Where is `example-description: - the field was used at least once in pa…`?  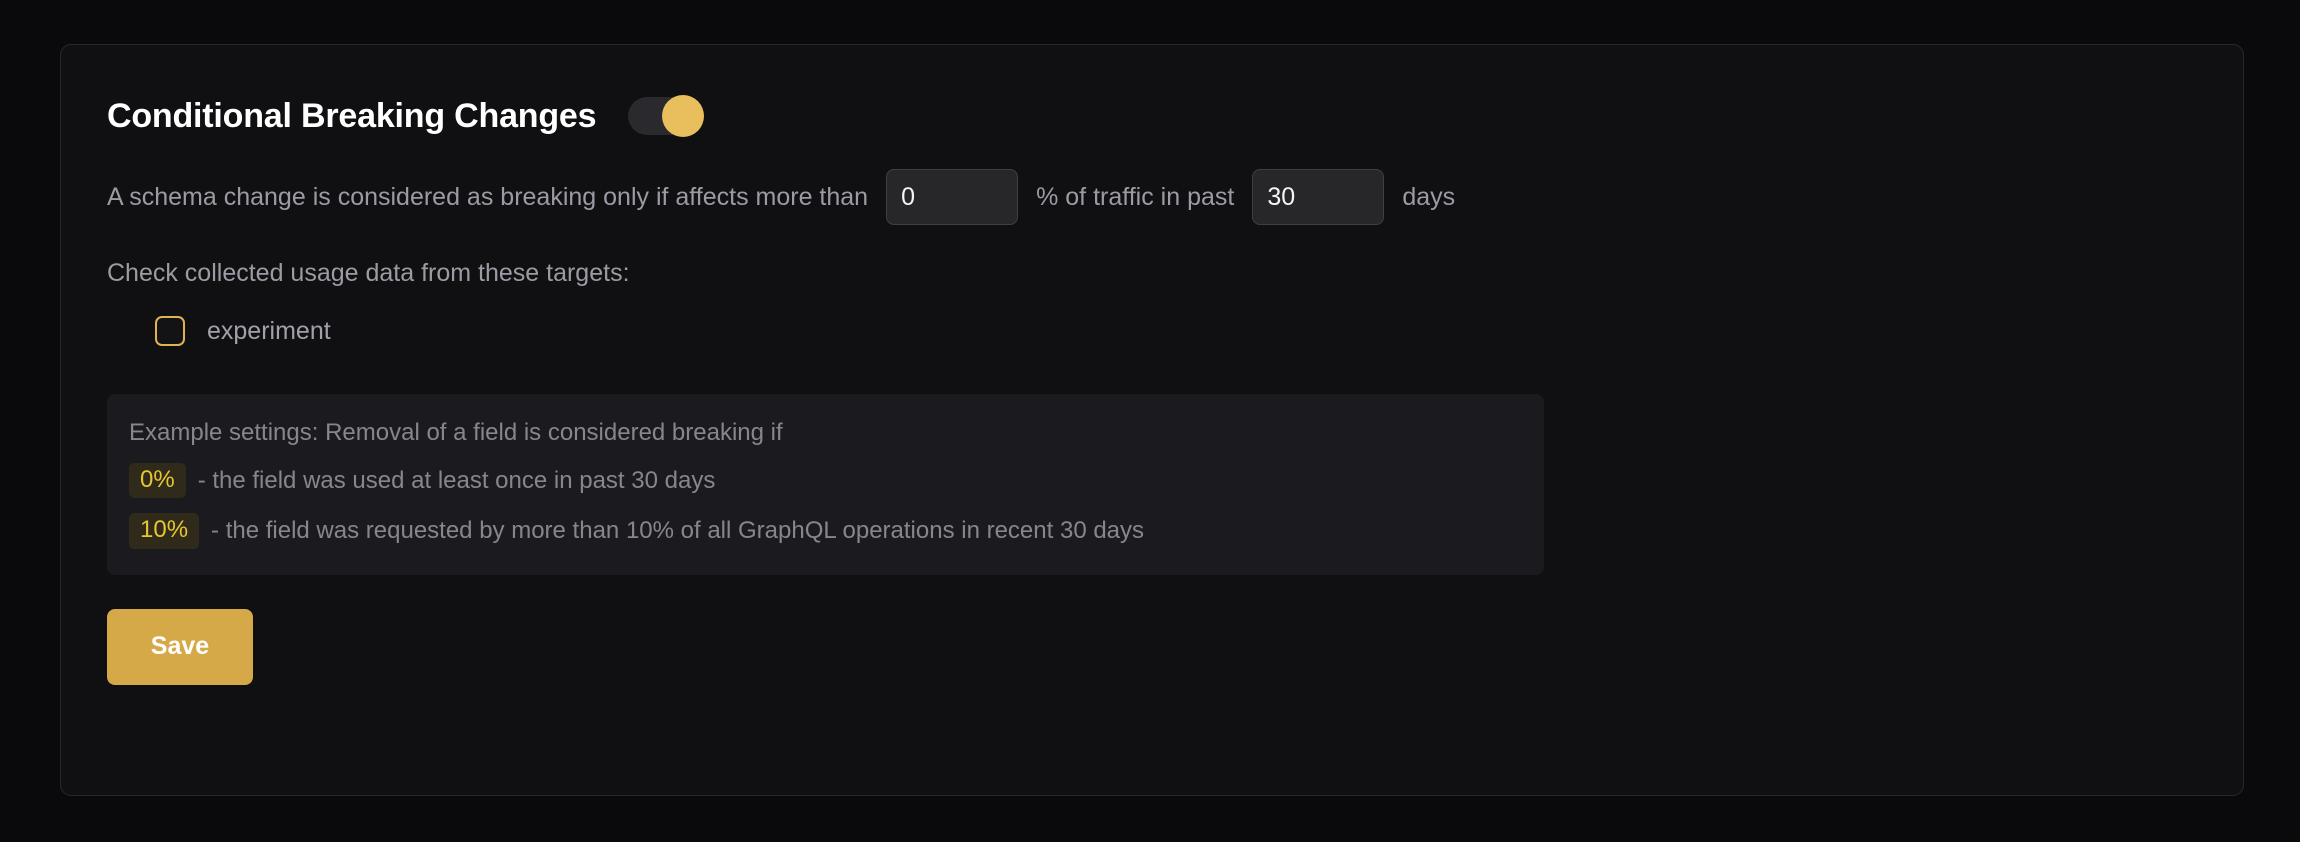
example-description: - the field was used at least once in pa… is located at coordinates (456, 480).